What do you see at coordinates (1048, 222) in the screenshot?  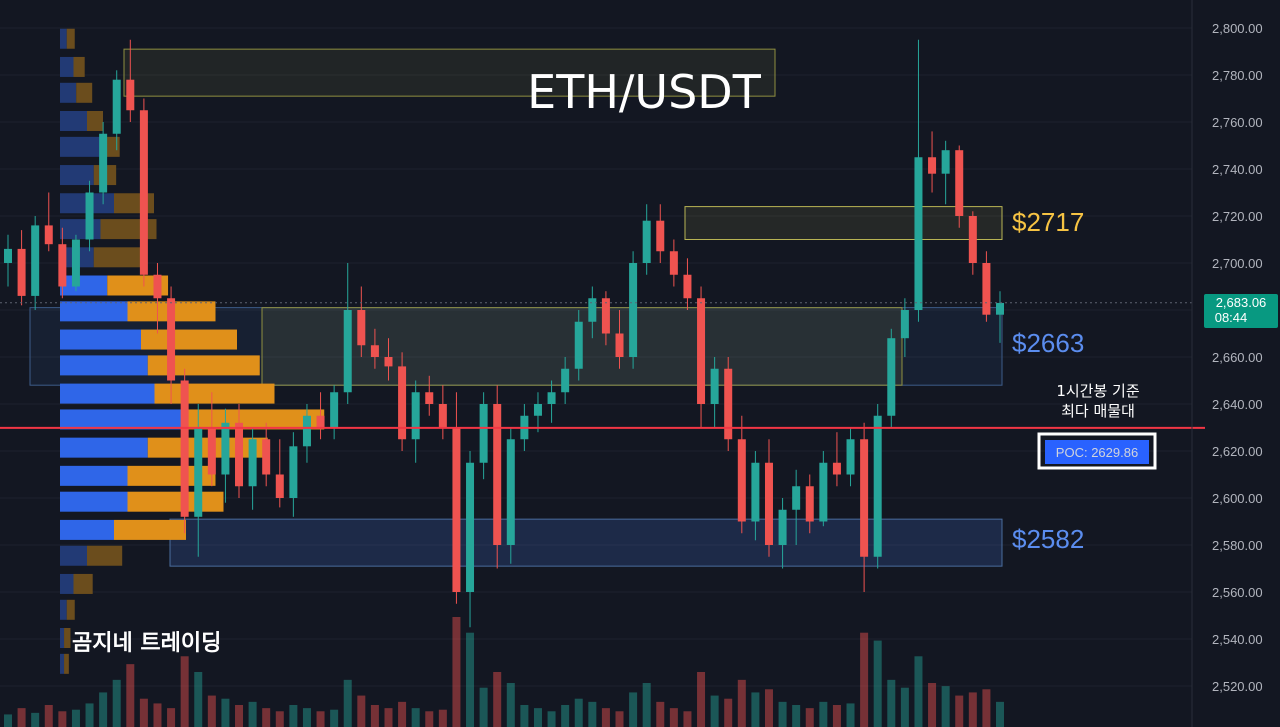 I see `zone-label-2717: $2717` at bounding box center [1048, 222].